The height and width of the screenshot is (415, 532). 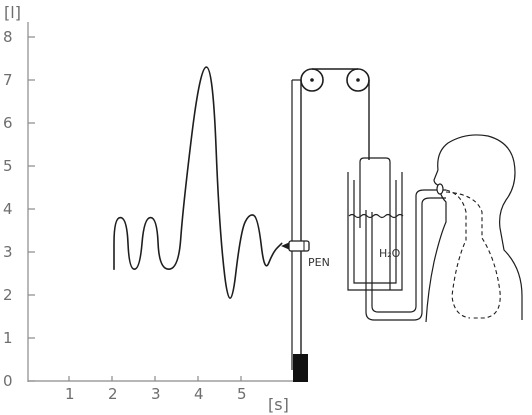 I want to click on head-outline, so click(x=480, y=227).